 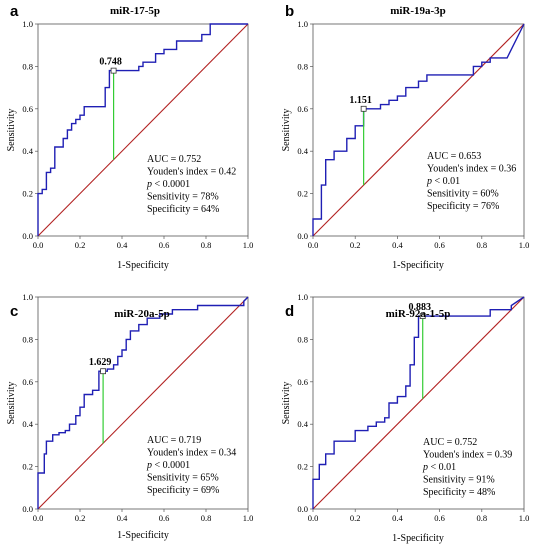 What do you see at coordinates (110, 62) in the screenshot?
I see `cutoff-label: 0.748` at bounding box center [110, 62].